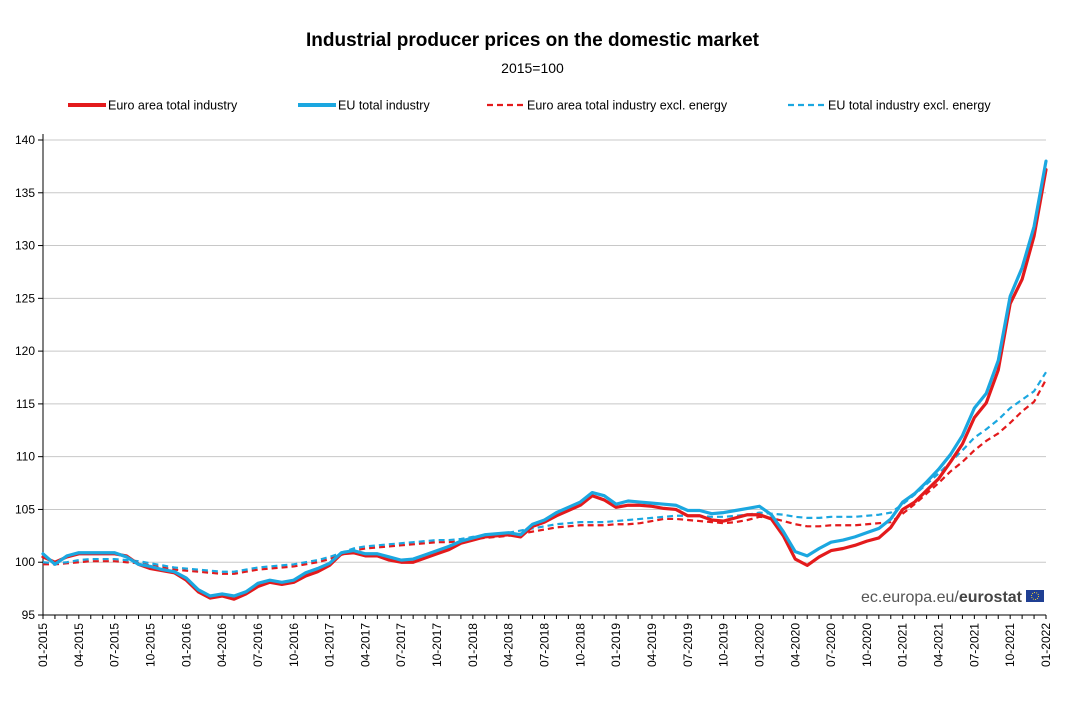 Image resolution: width=1065 pixels, height=706 pixels. Describe the element at coordinates (795, 645) in the screenshot. I see `x-tick-label: 04-2020` at that location.